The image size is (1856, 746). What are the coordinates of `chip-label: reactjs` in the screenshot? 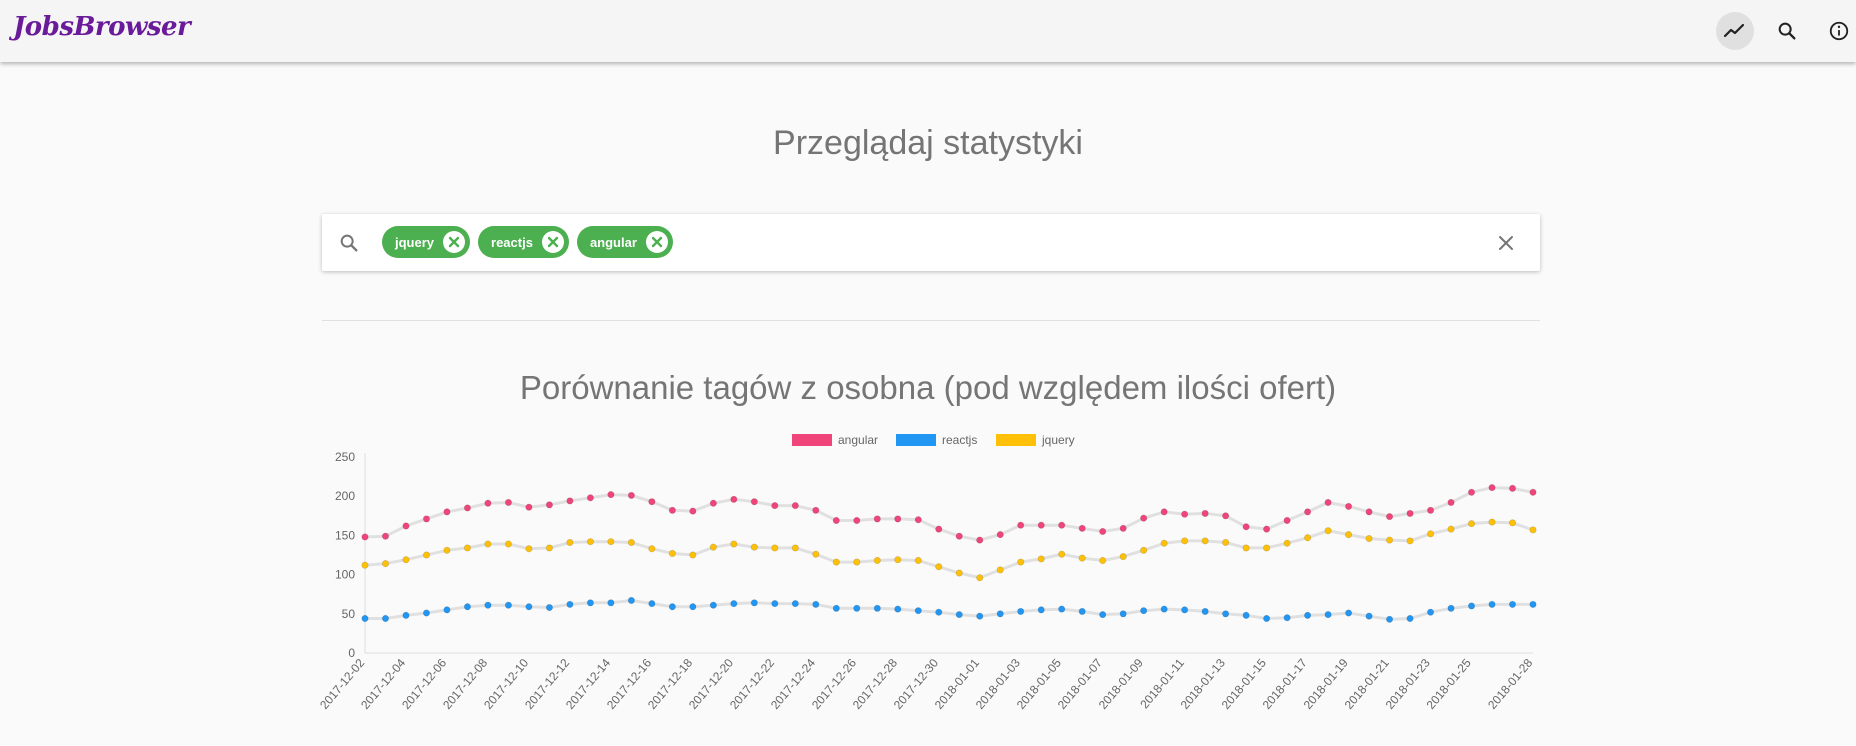 It's located at (512, 242).